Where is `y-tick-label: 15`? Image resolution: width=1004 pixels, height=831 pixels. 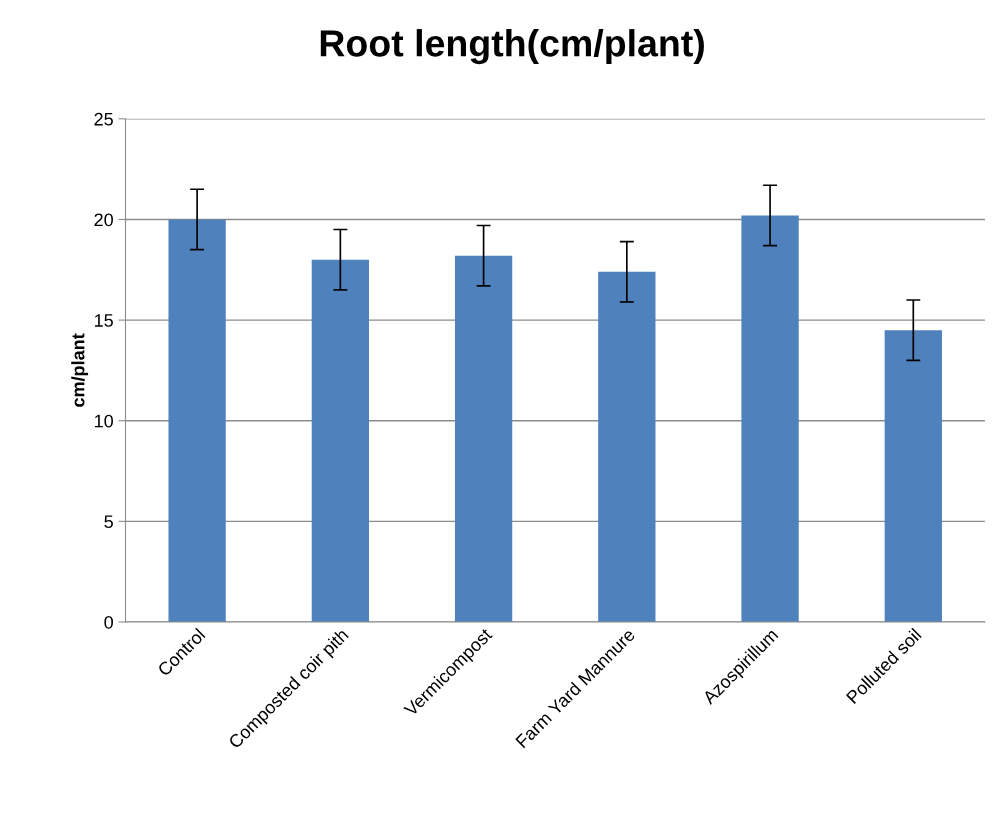
y-tick-label: 15 is located at coordinates (103, 320).